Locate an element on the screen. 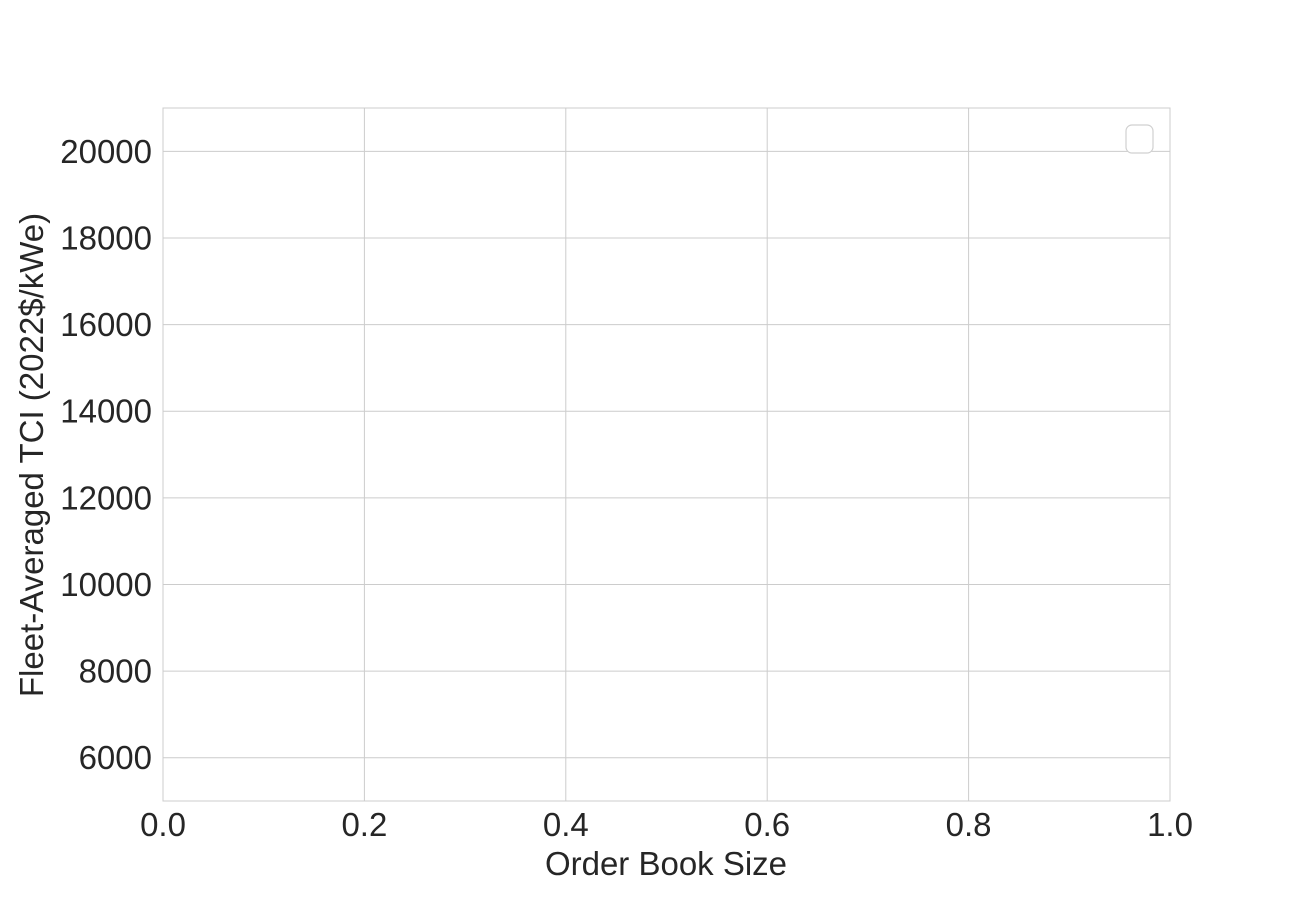 The height and width of the screenshot is (905, 1300). y-tick-label: 16000 is located at coordinates (106, 324).